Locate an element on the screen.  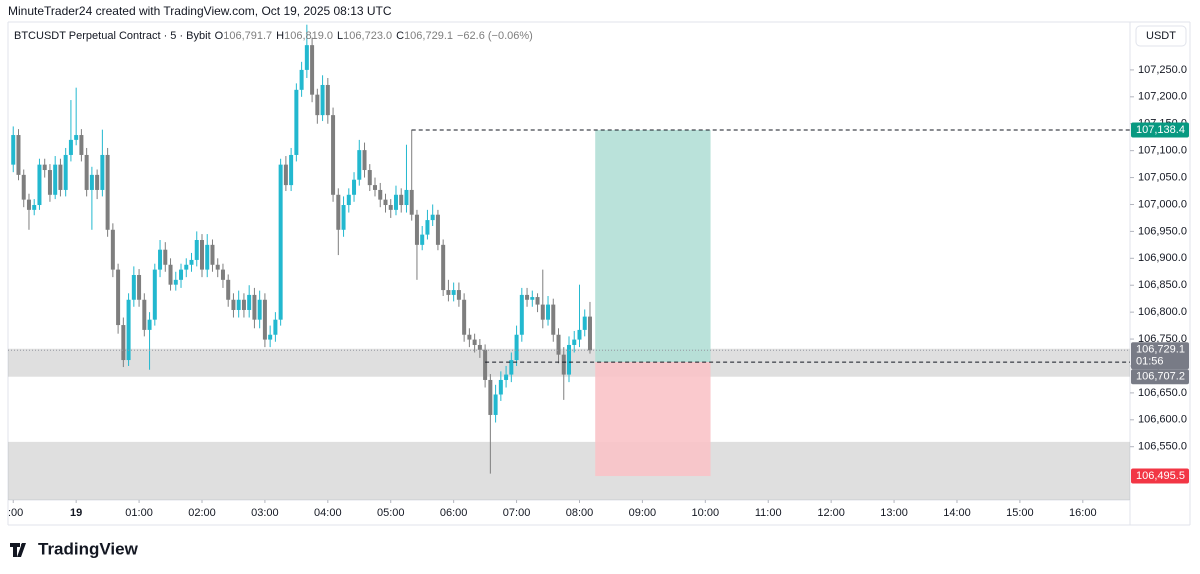
legend-value: 106,723.0 is located at coordinates (367, 36).